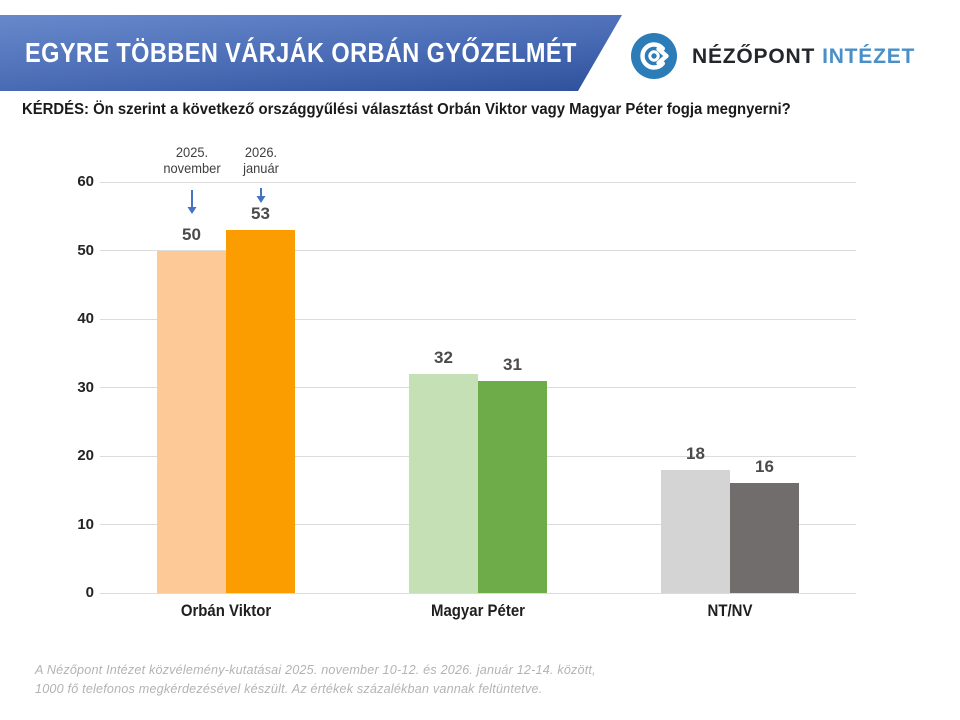  I want to click on value-label: 32, so click(443, 357).